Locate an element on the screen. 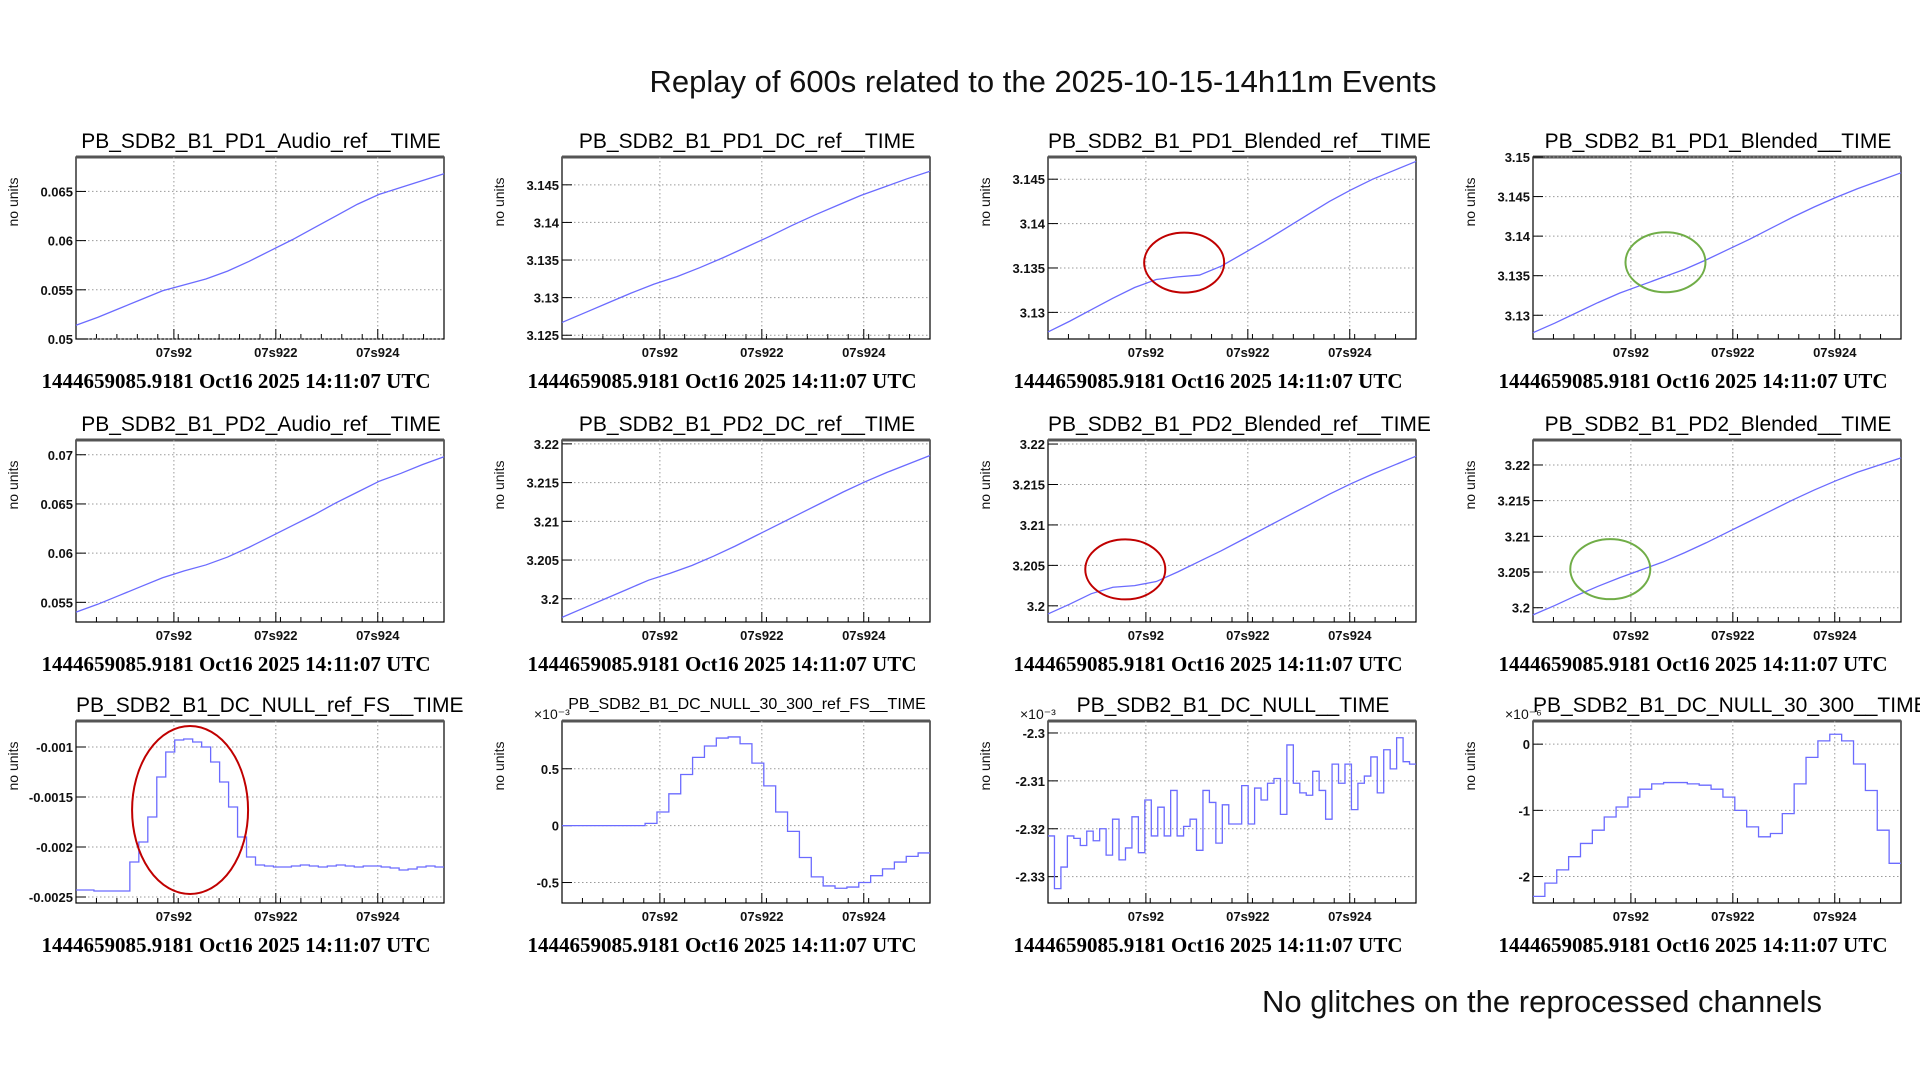  y-tick-label: 3.2 is located at coordinates (1036, 606).